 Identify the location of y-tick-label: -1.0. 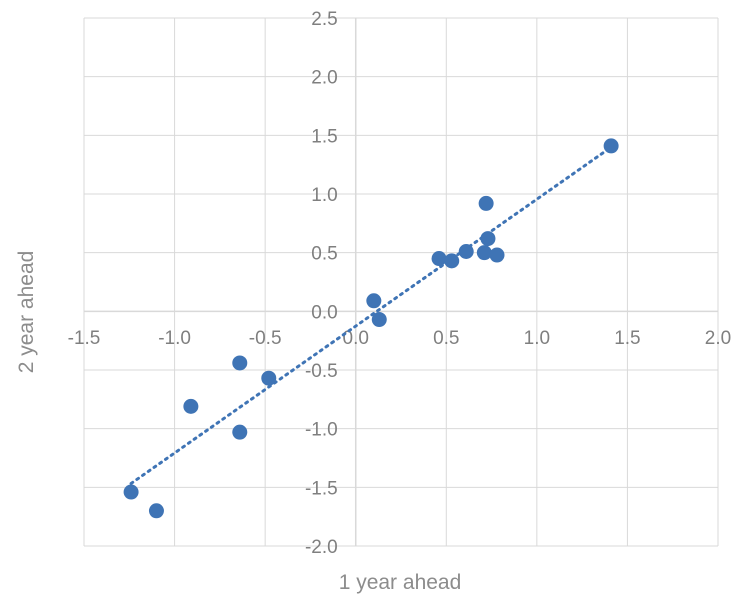
(321, 430).